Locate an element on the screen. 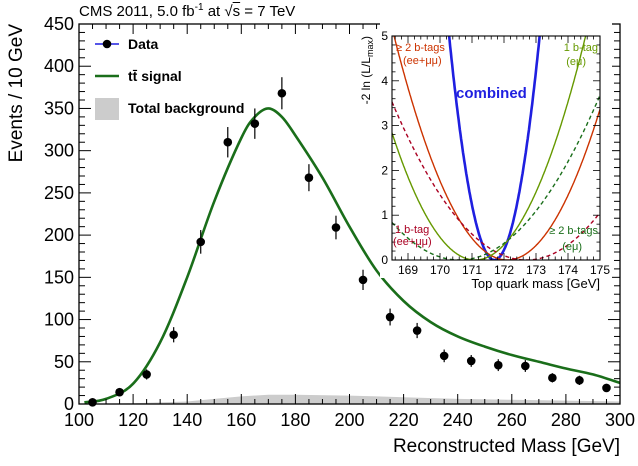  x-tick-label: 240 is located at coordinates (458, 420).